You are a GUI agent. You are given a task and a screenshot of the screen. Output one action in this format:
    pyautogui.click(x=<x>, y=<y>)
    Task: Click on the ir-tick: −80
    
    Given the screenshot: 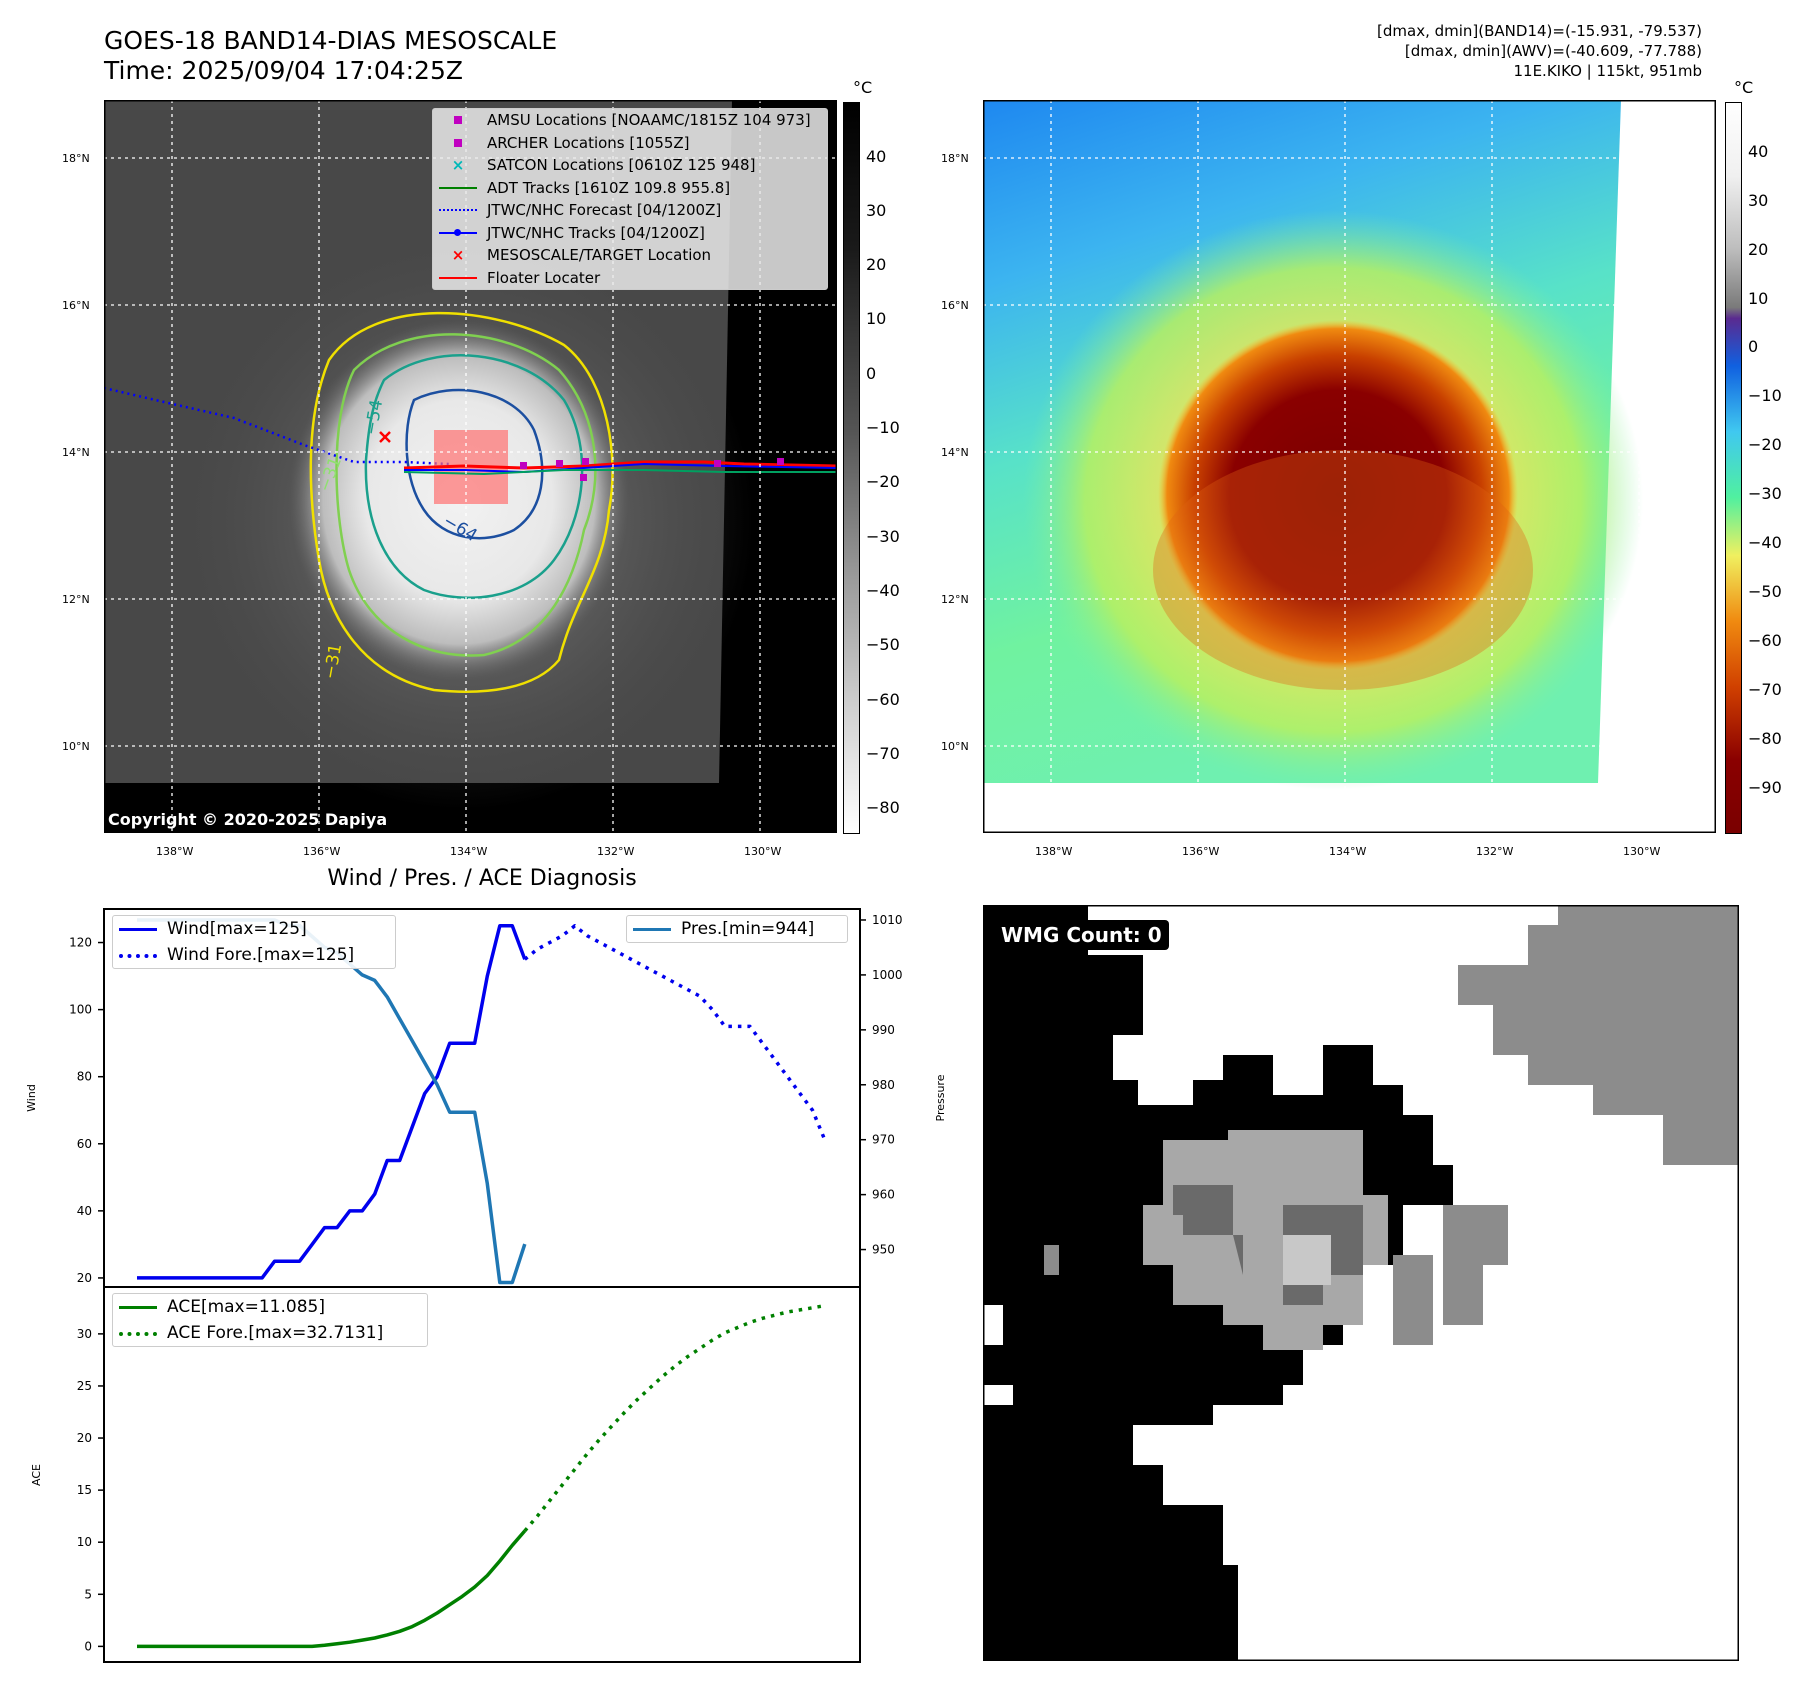 What is the action you would take?
    pyautogui.click(x=883, y=807)
    